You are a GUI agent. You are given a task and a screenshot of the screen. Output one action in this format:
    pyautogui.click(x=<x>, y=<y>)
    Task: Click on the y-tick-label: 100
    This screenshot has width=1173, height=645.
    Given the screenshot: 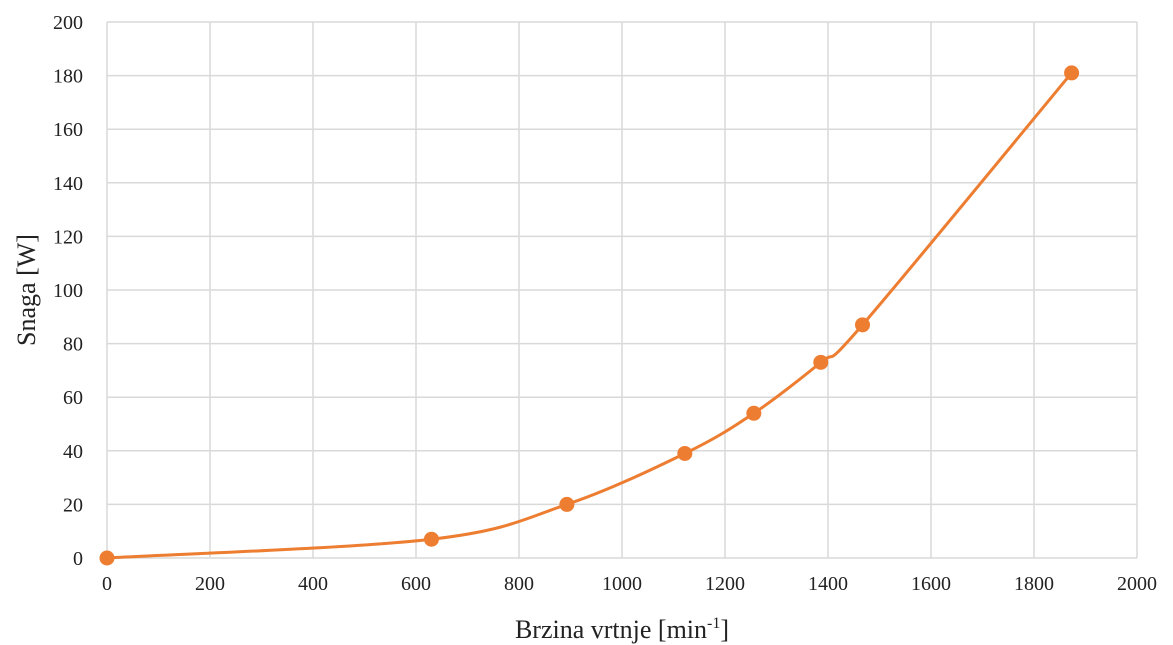 What is the action you would take?
    pyautogui.click(x=68, y=291)
    